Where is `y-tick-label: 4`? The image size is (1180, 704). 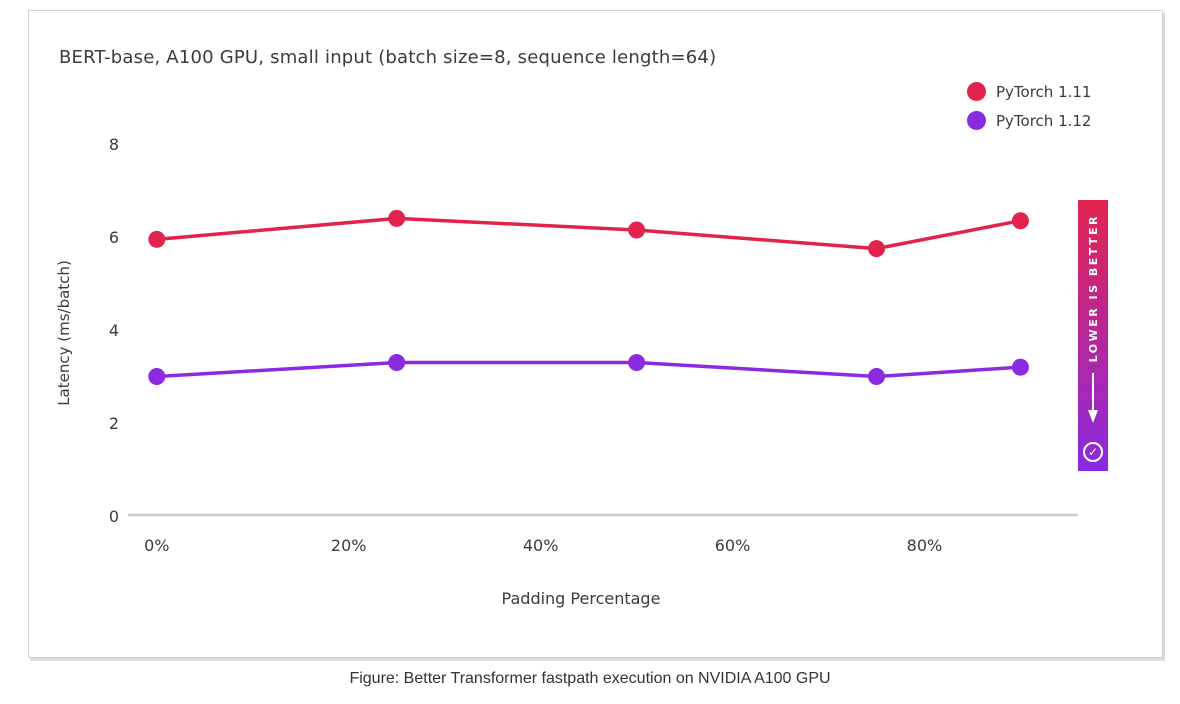
y-tick-label: 4 is located at coordinates (114, 330).